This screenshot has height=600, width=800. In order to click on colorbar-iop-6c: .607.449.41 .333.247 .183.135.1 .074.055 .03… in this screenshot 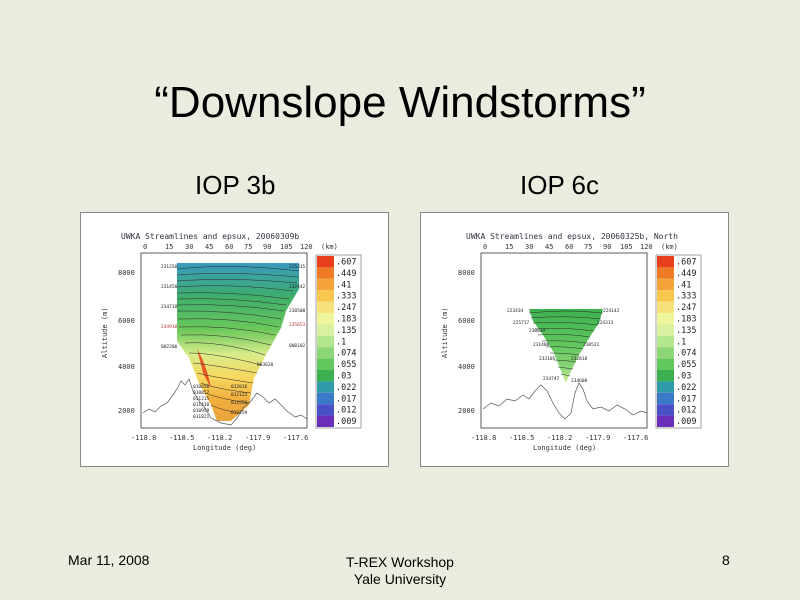, I will do `click(678, 341)`.